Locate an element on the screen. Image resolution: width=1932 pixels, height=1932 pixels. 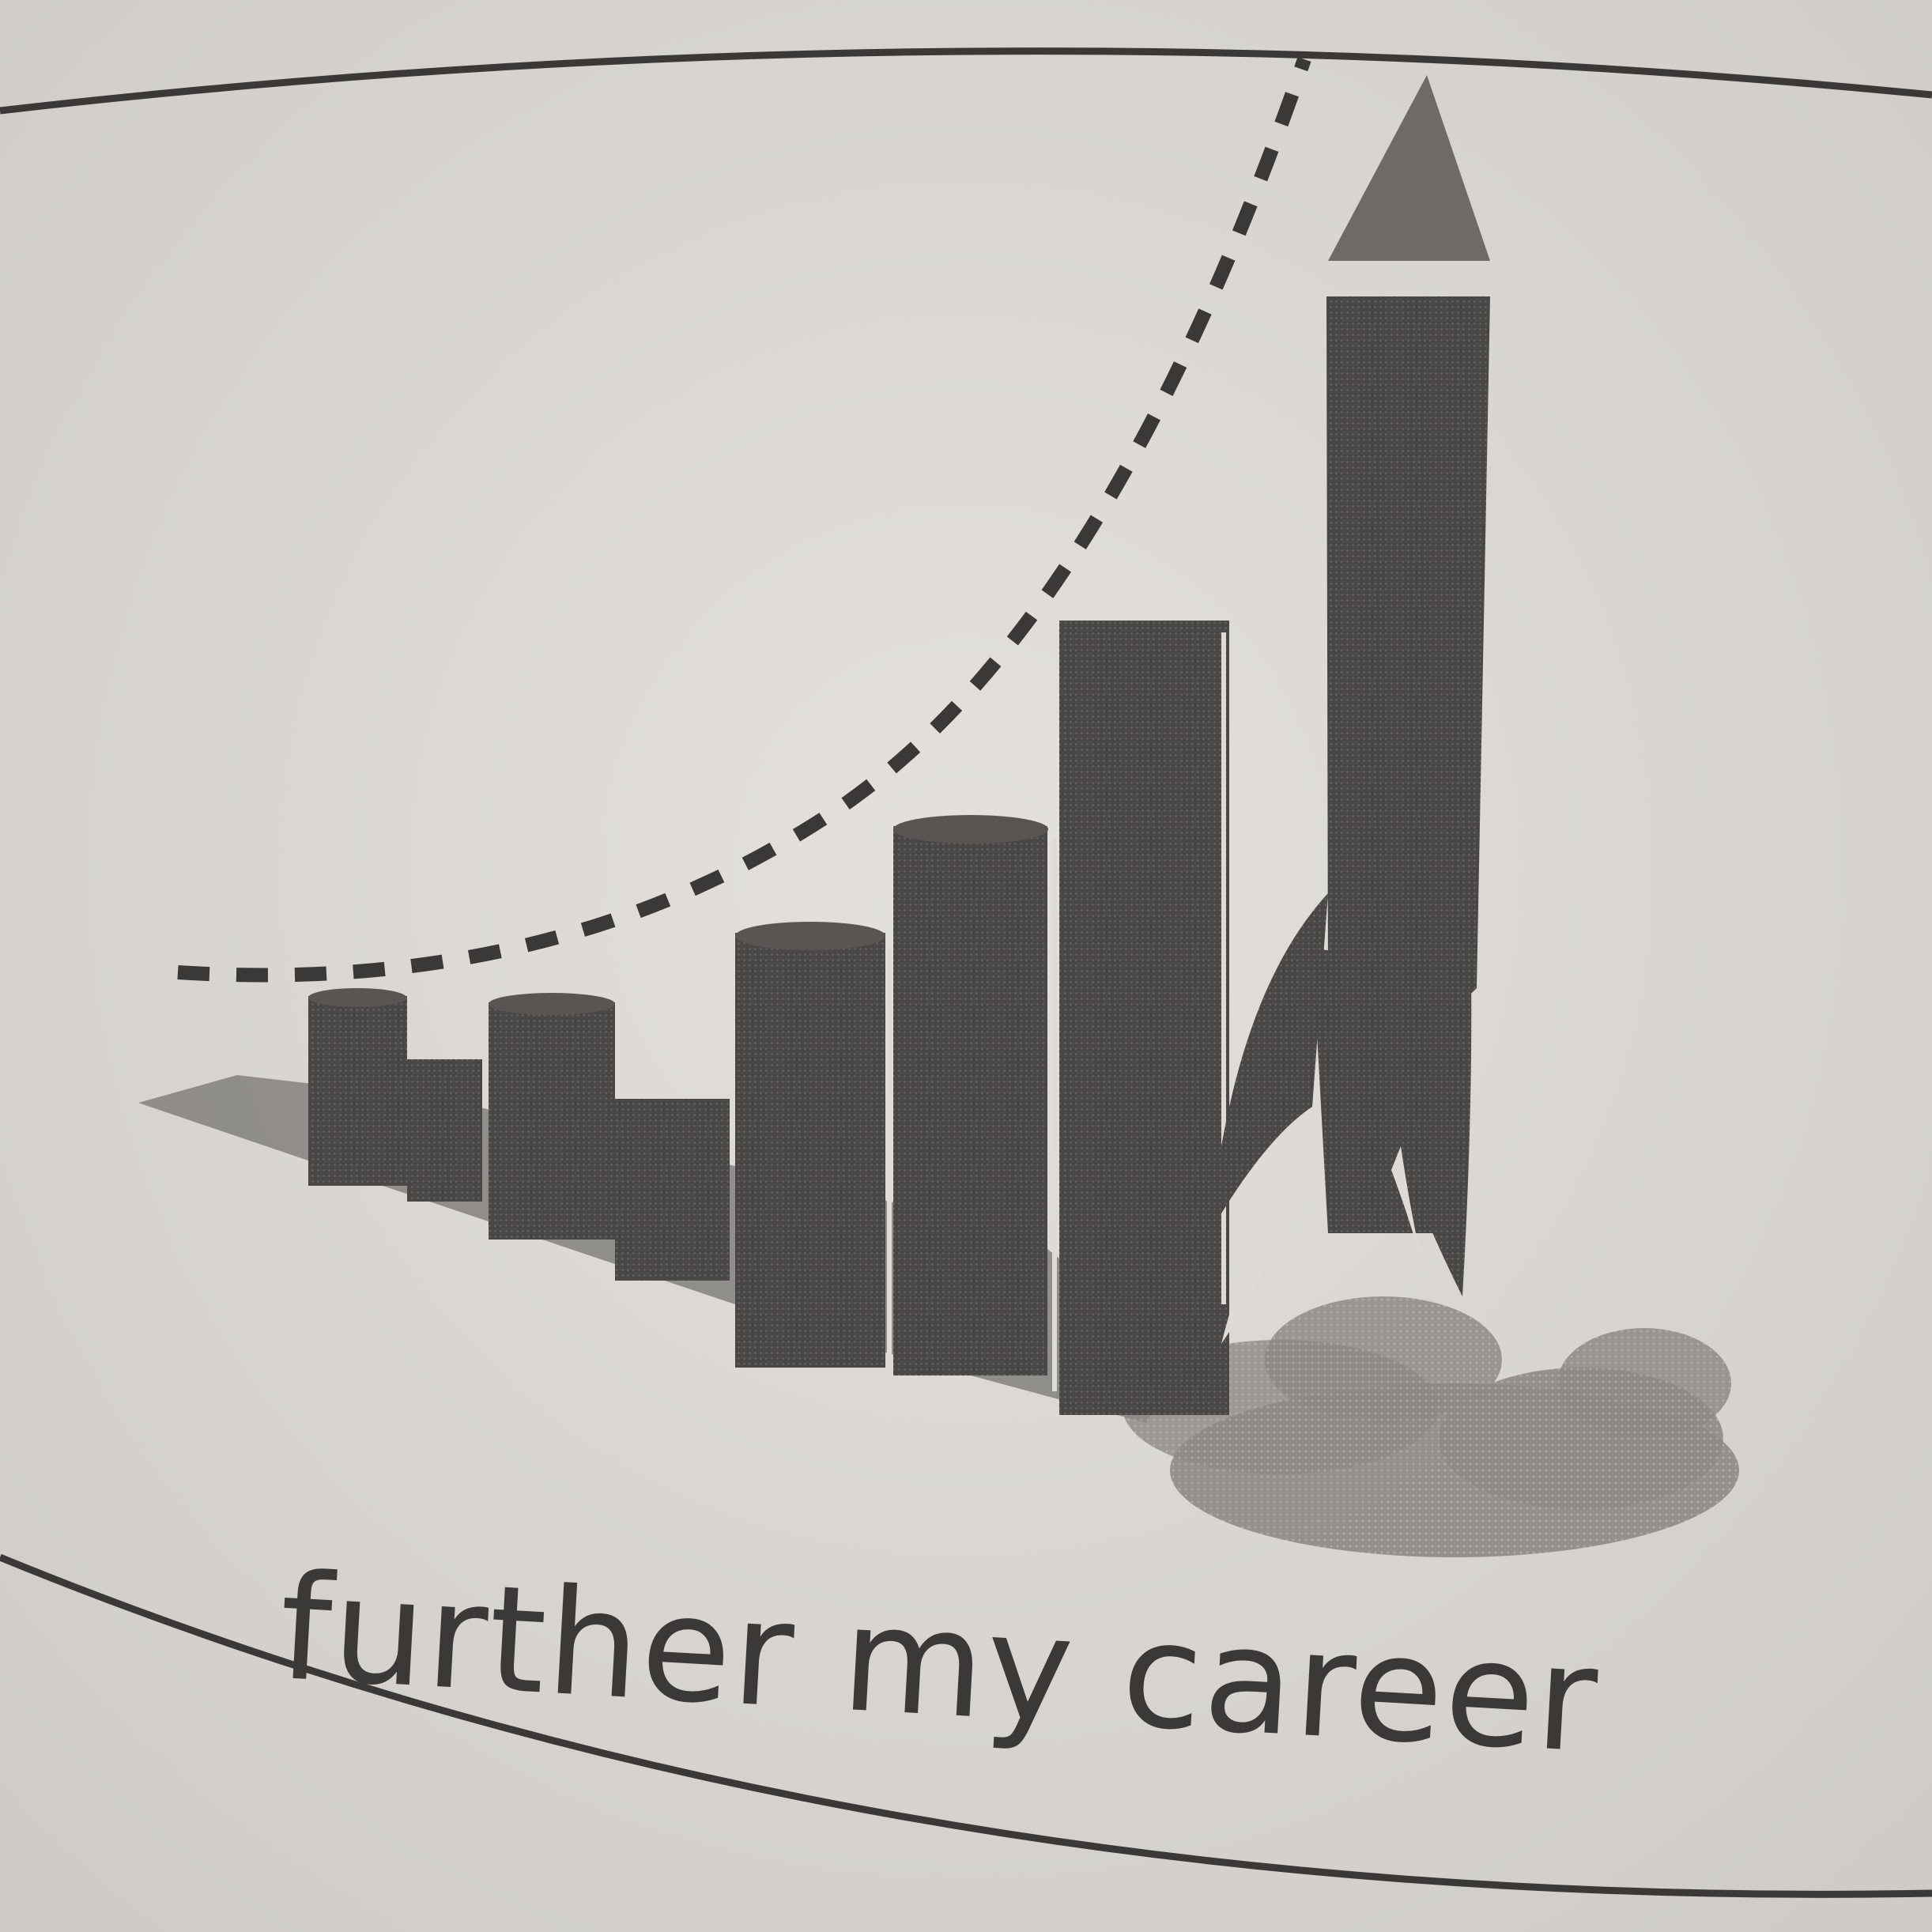
rocket-nose is located at coordinates (1409, 168).